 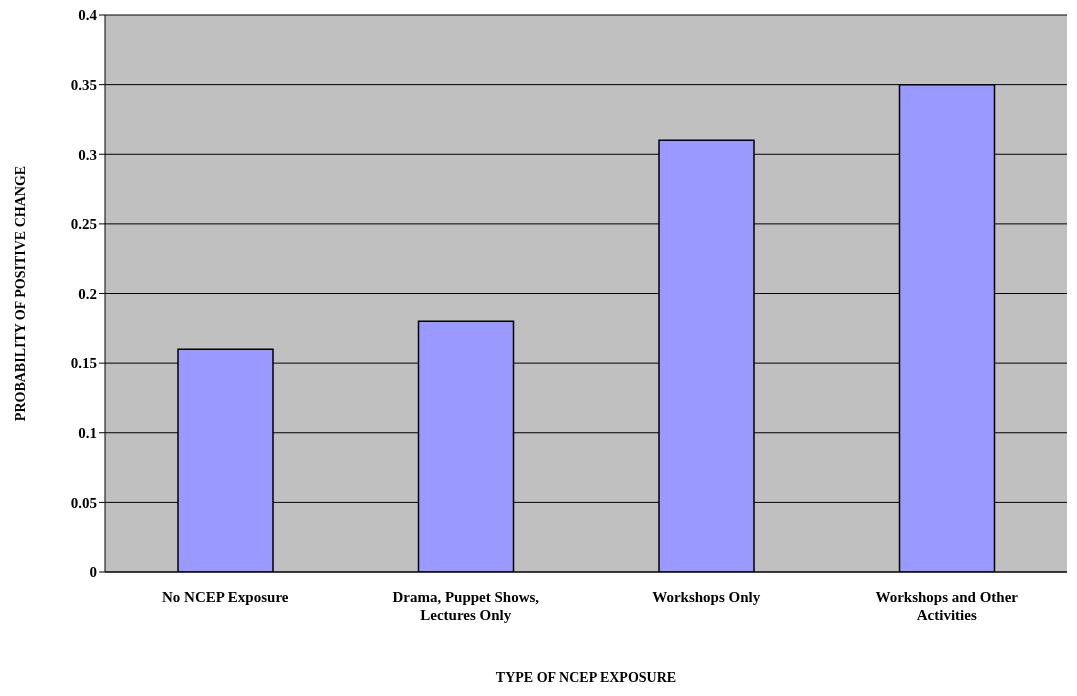 What do you see at coordinates (83, 502) in the screenshot?
I see `y-tick-label: 0.05` at bounding box center [83, 502].